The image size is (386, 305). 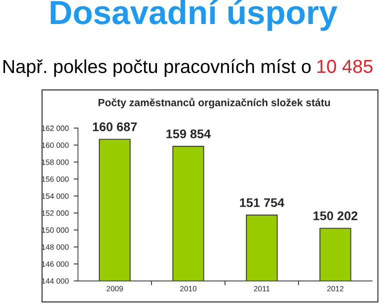 What do you see at coordinates (194, 15) in the screenshot?
I see `chart-title: Dosavadní úspory` at bounding box center [194, 15].